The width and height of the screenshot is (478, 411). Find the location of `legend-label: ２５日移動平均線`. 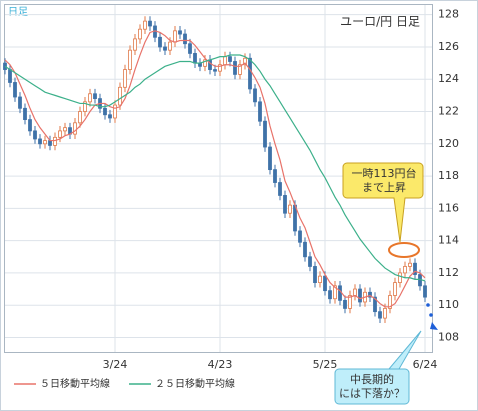

legend-label: ２５日移動平均線 is located at coordinates (195, 383).